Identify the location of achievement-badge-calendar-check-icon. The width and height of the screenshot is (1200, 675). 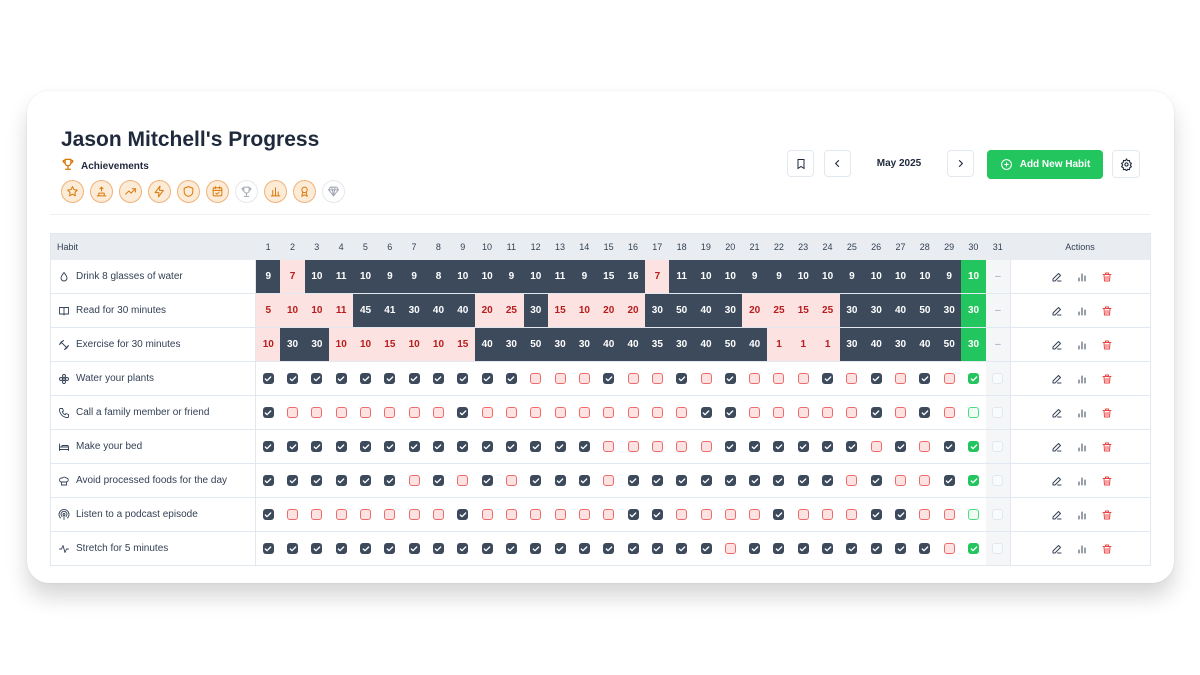
(217, 191).